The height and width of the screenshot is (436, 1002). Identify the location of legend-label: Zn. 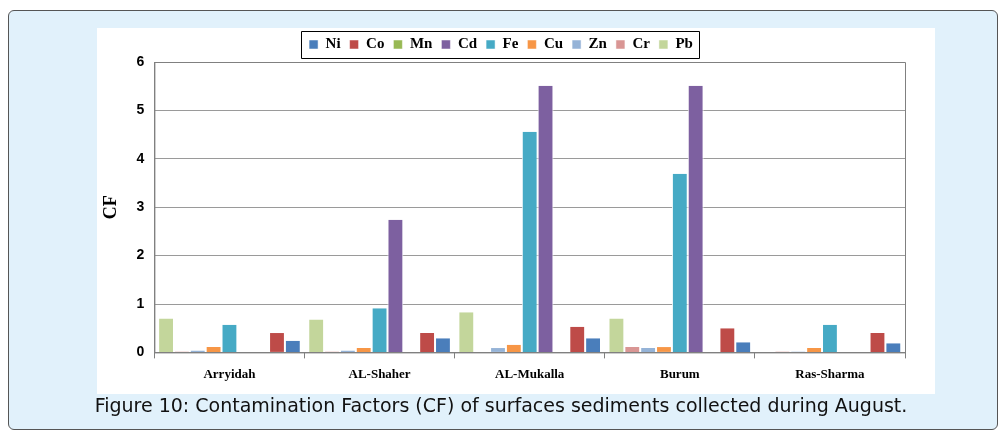
(598, 43).